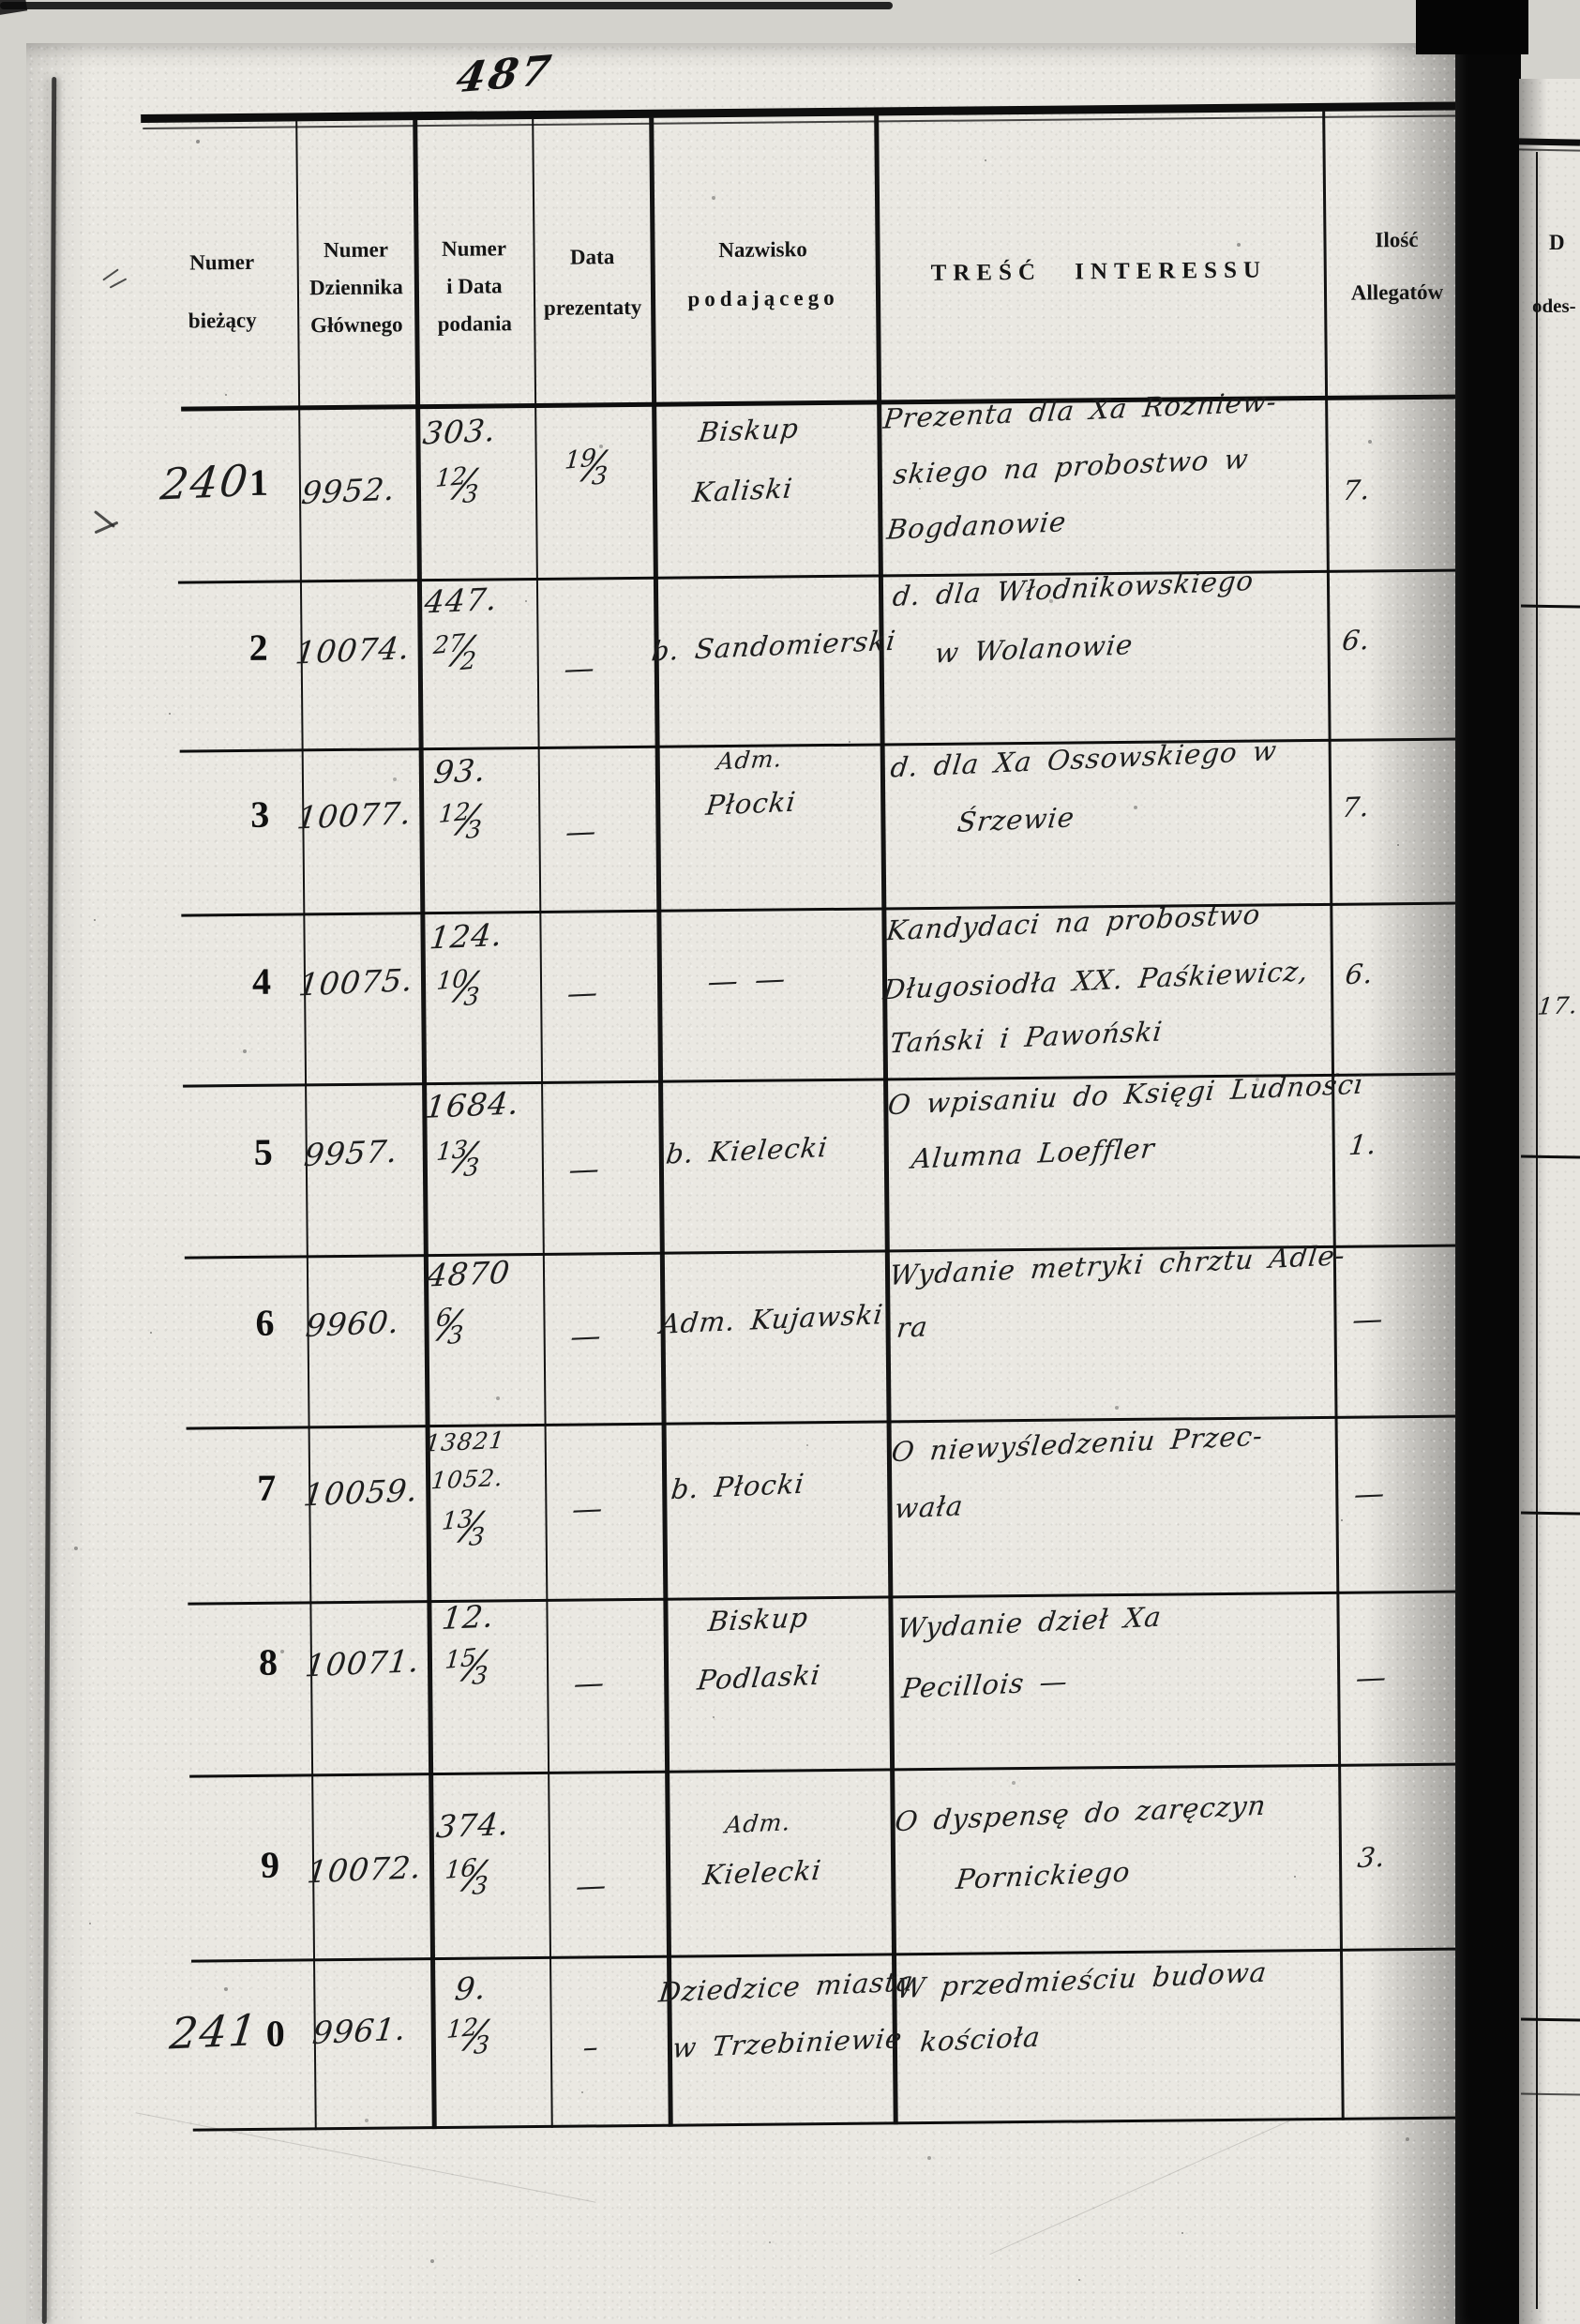 The image size is (1580, 2324). Describe the element at coordinates (592, 257) in the screenshot. I see `column-header-prezentata: Data` at that location.